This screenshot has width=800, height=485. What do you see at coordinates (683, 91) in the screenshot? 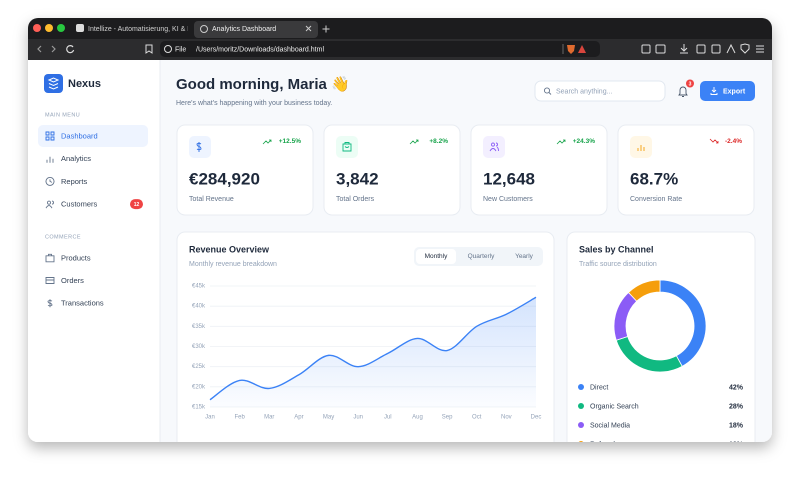
I see `notifications` at bounding box center [683, 91].